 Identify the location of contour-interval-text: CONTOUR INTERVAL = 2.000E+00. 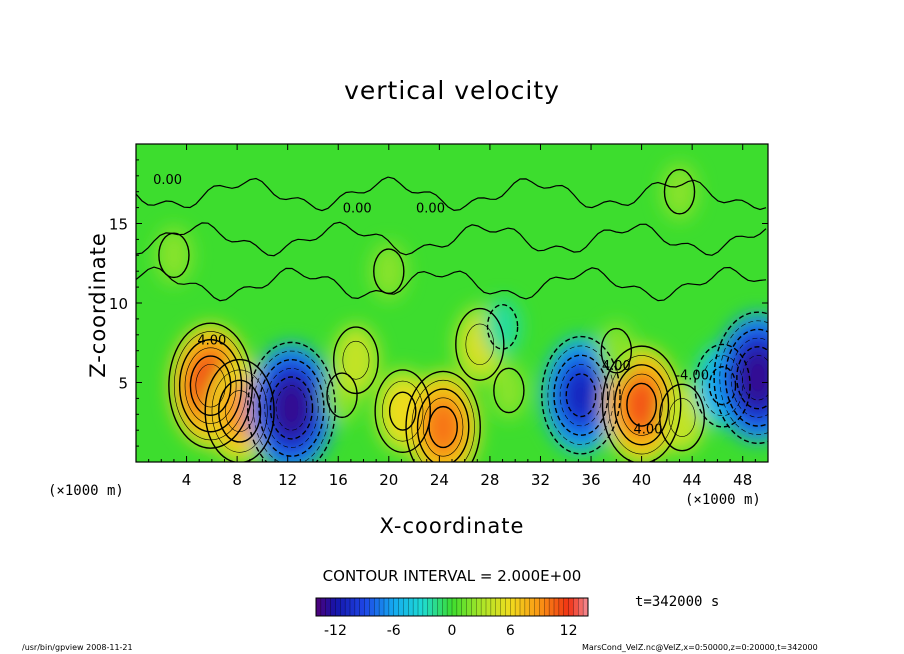
(452, 576).